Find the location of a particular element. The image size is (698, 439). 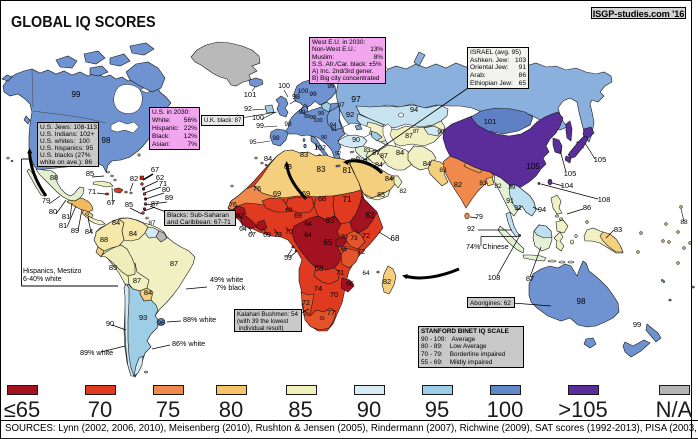

svg-text: 86% white is located at coordinates (188, 343).